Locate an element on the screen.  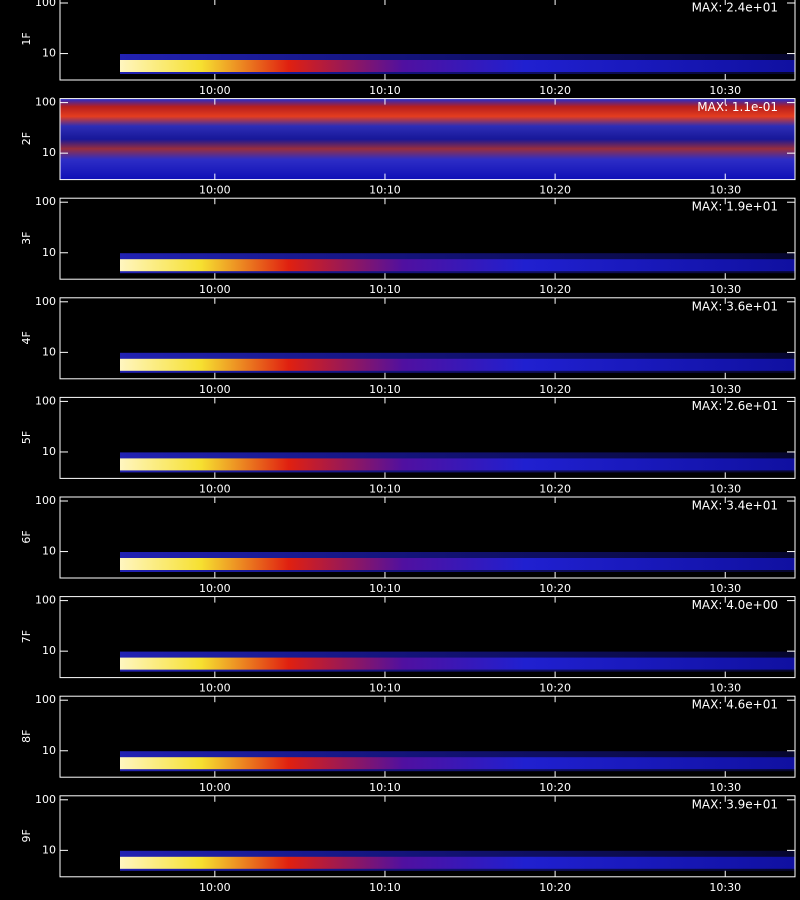
panel: 10:00 10:10 10:20 10:30 10 100 7F MAX: 4.0e+00 is located at coordinates (408, 644).